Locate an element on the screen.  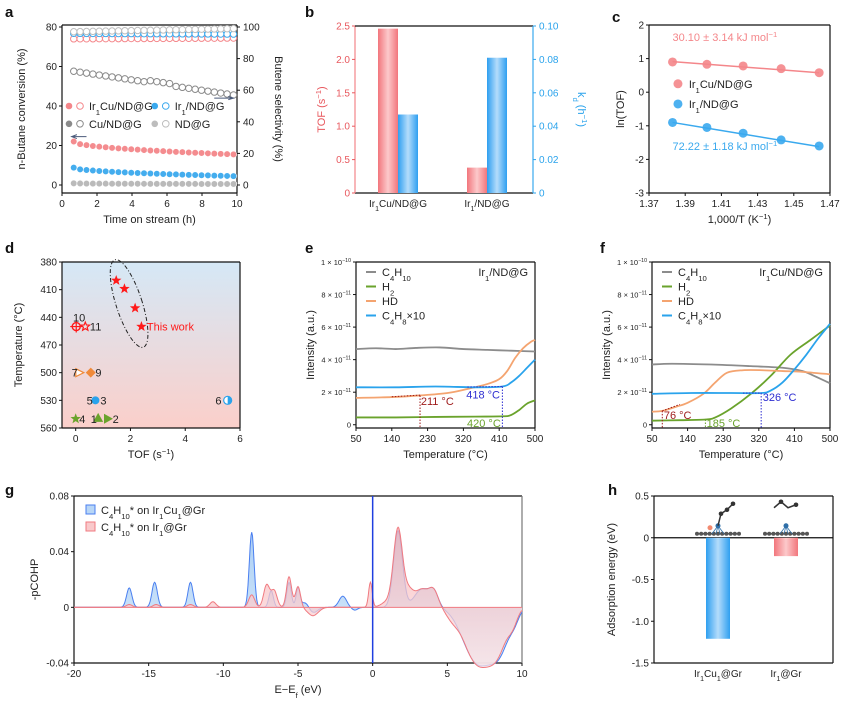
legend-label: Ir1Cu/ND@G is located at coordinates (121, 109).